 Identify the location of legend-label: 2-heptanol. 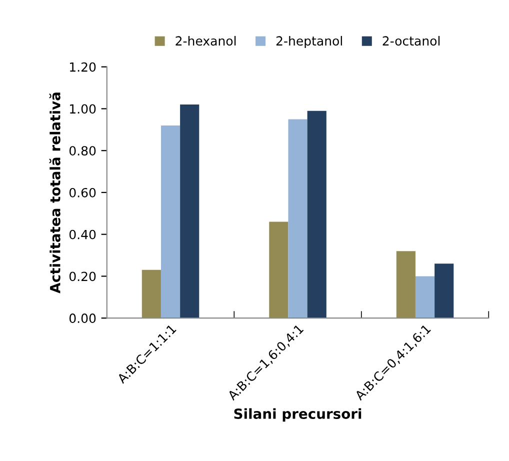
(309, 42).